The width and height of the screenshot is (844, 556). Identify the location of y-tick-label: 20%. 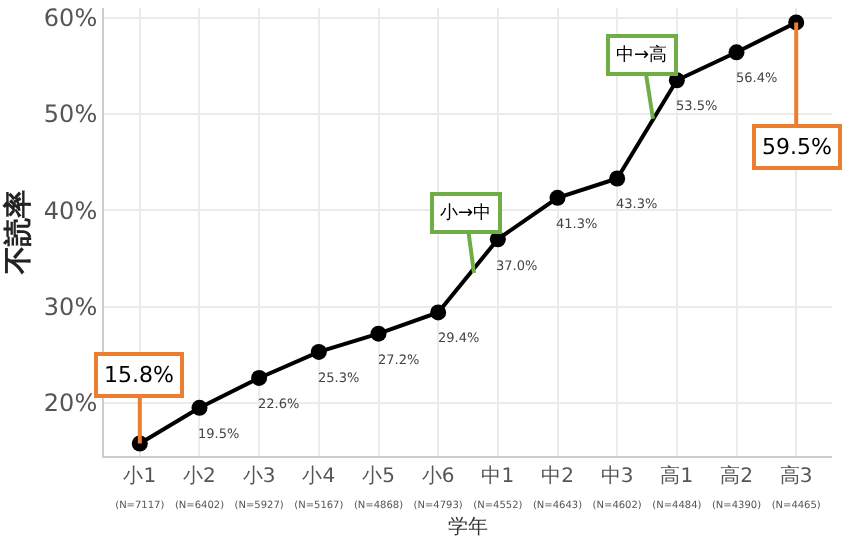
(70, 403).